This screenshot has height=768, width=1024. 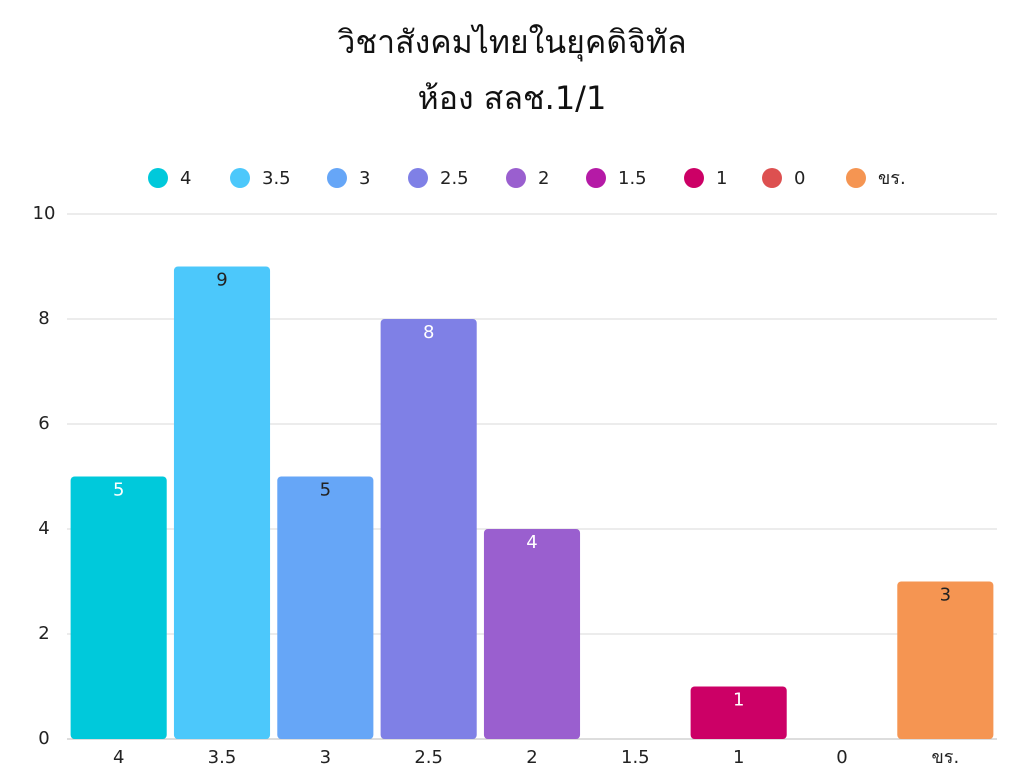 I want to click on data-label: 3, so click(x=945, y=595).